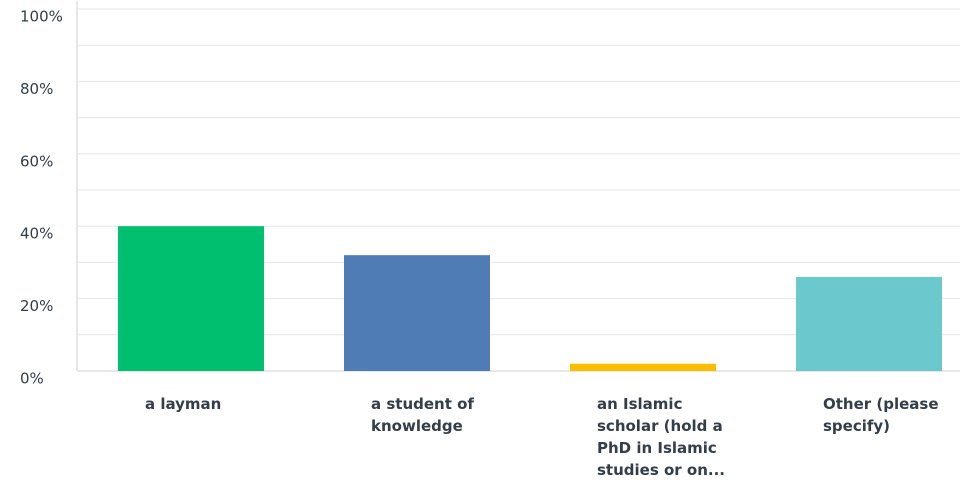  What do you see at coordinates (36, 161) in the screenshot?
I see `y-tick-label: 60%` at bounding box center [36, 161].